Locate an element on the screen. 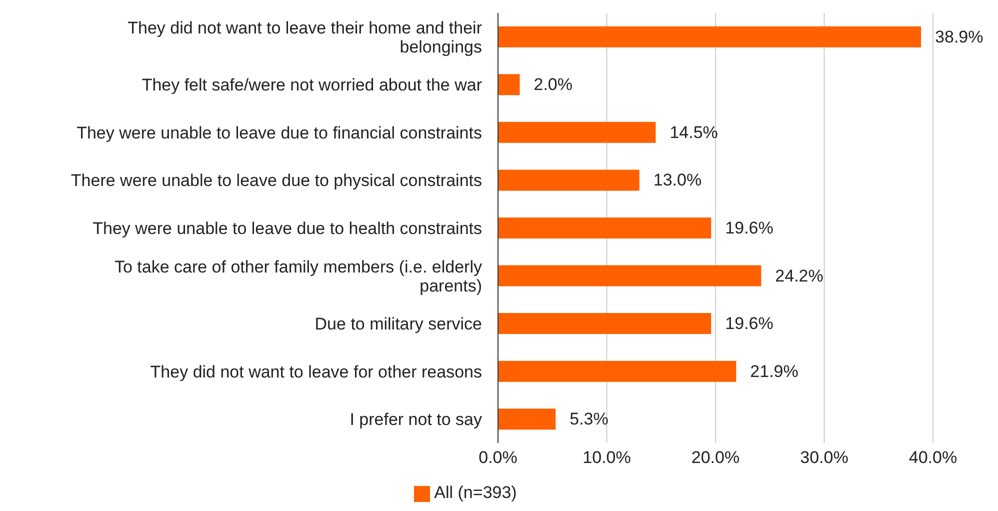 The width and height of the screenshot is (998, 511). x-tick-label: 30.0% is located at coordinates (824, 458).